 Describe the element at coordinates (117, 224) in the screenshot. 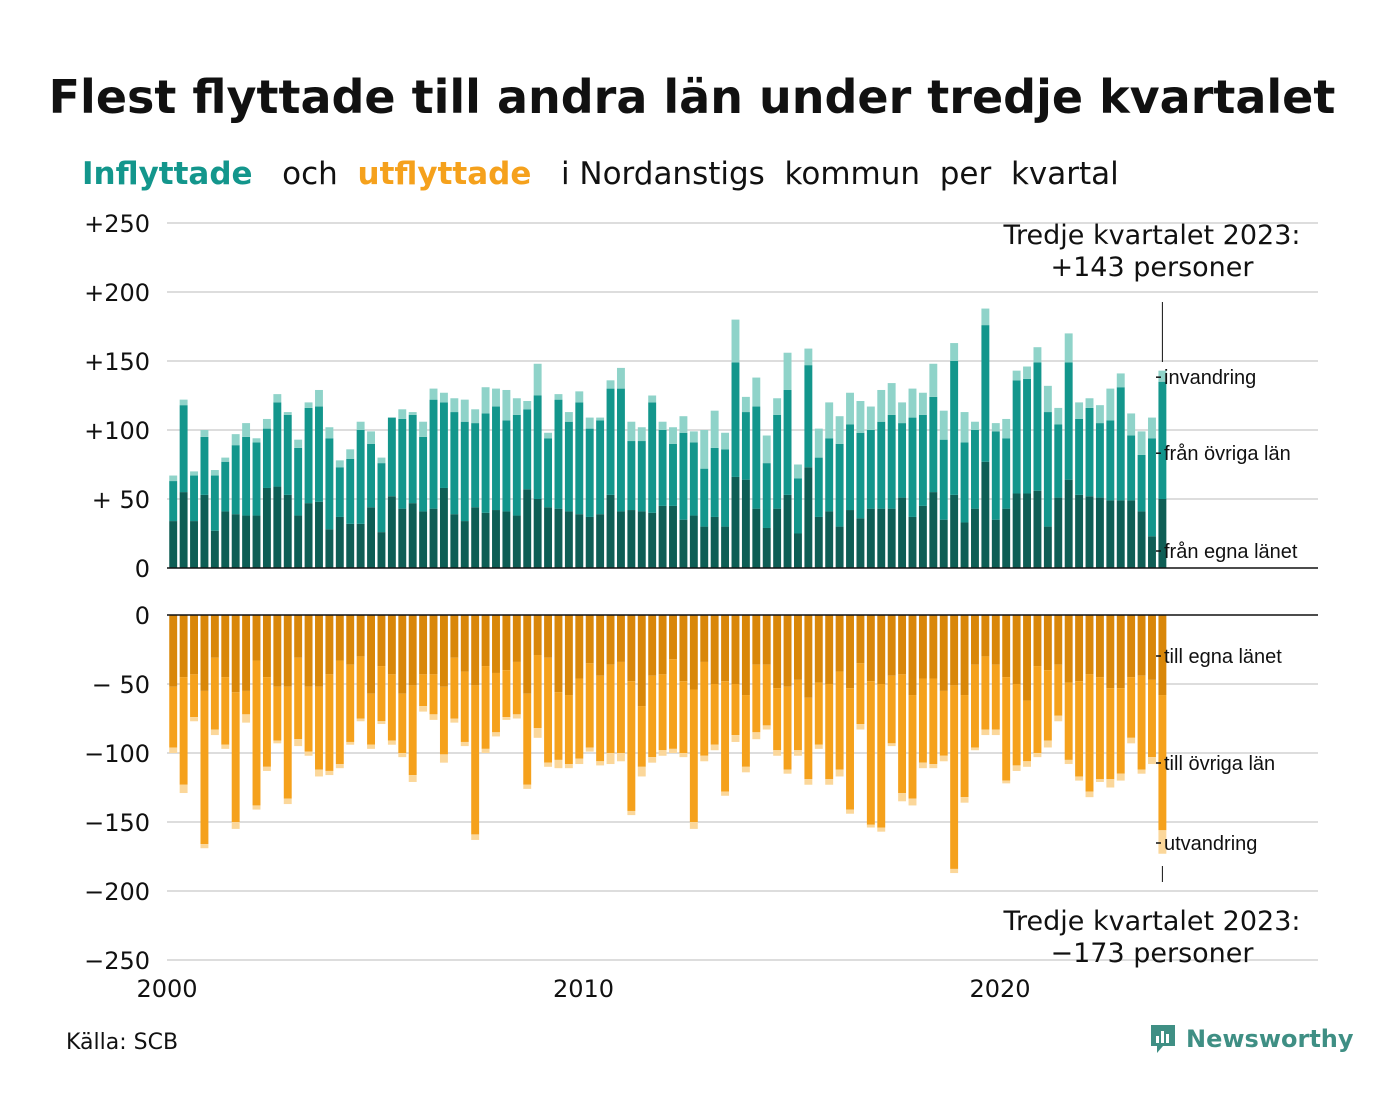

I see `y-tick-label: +250` at that location.